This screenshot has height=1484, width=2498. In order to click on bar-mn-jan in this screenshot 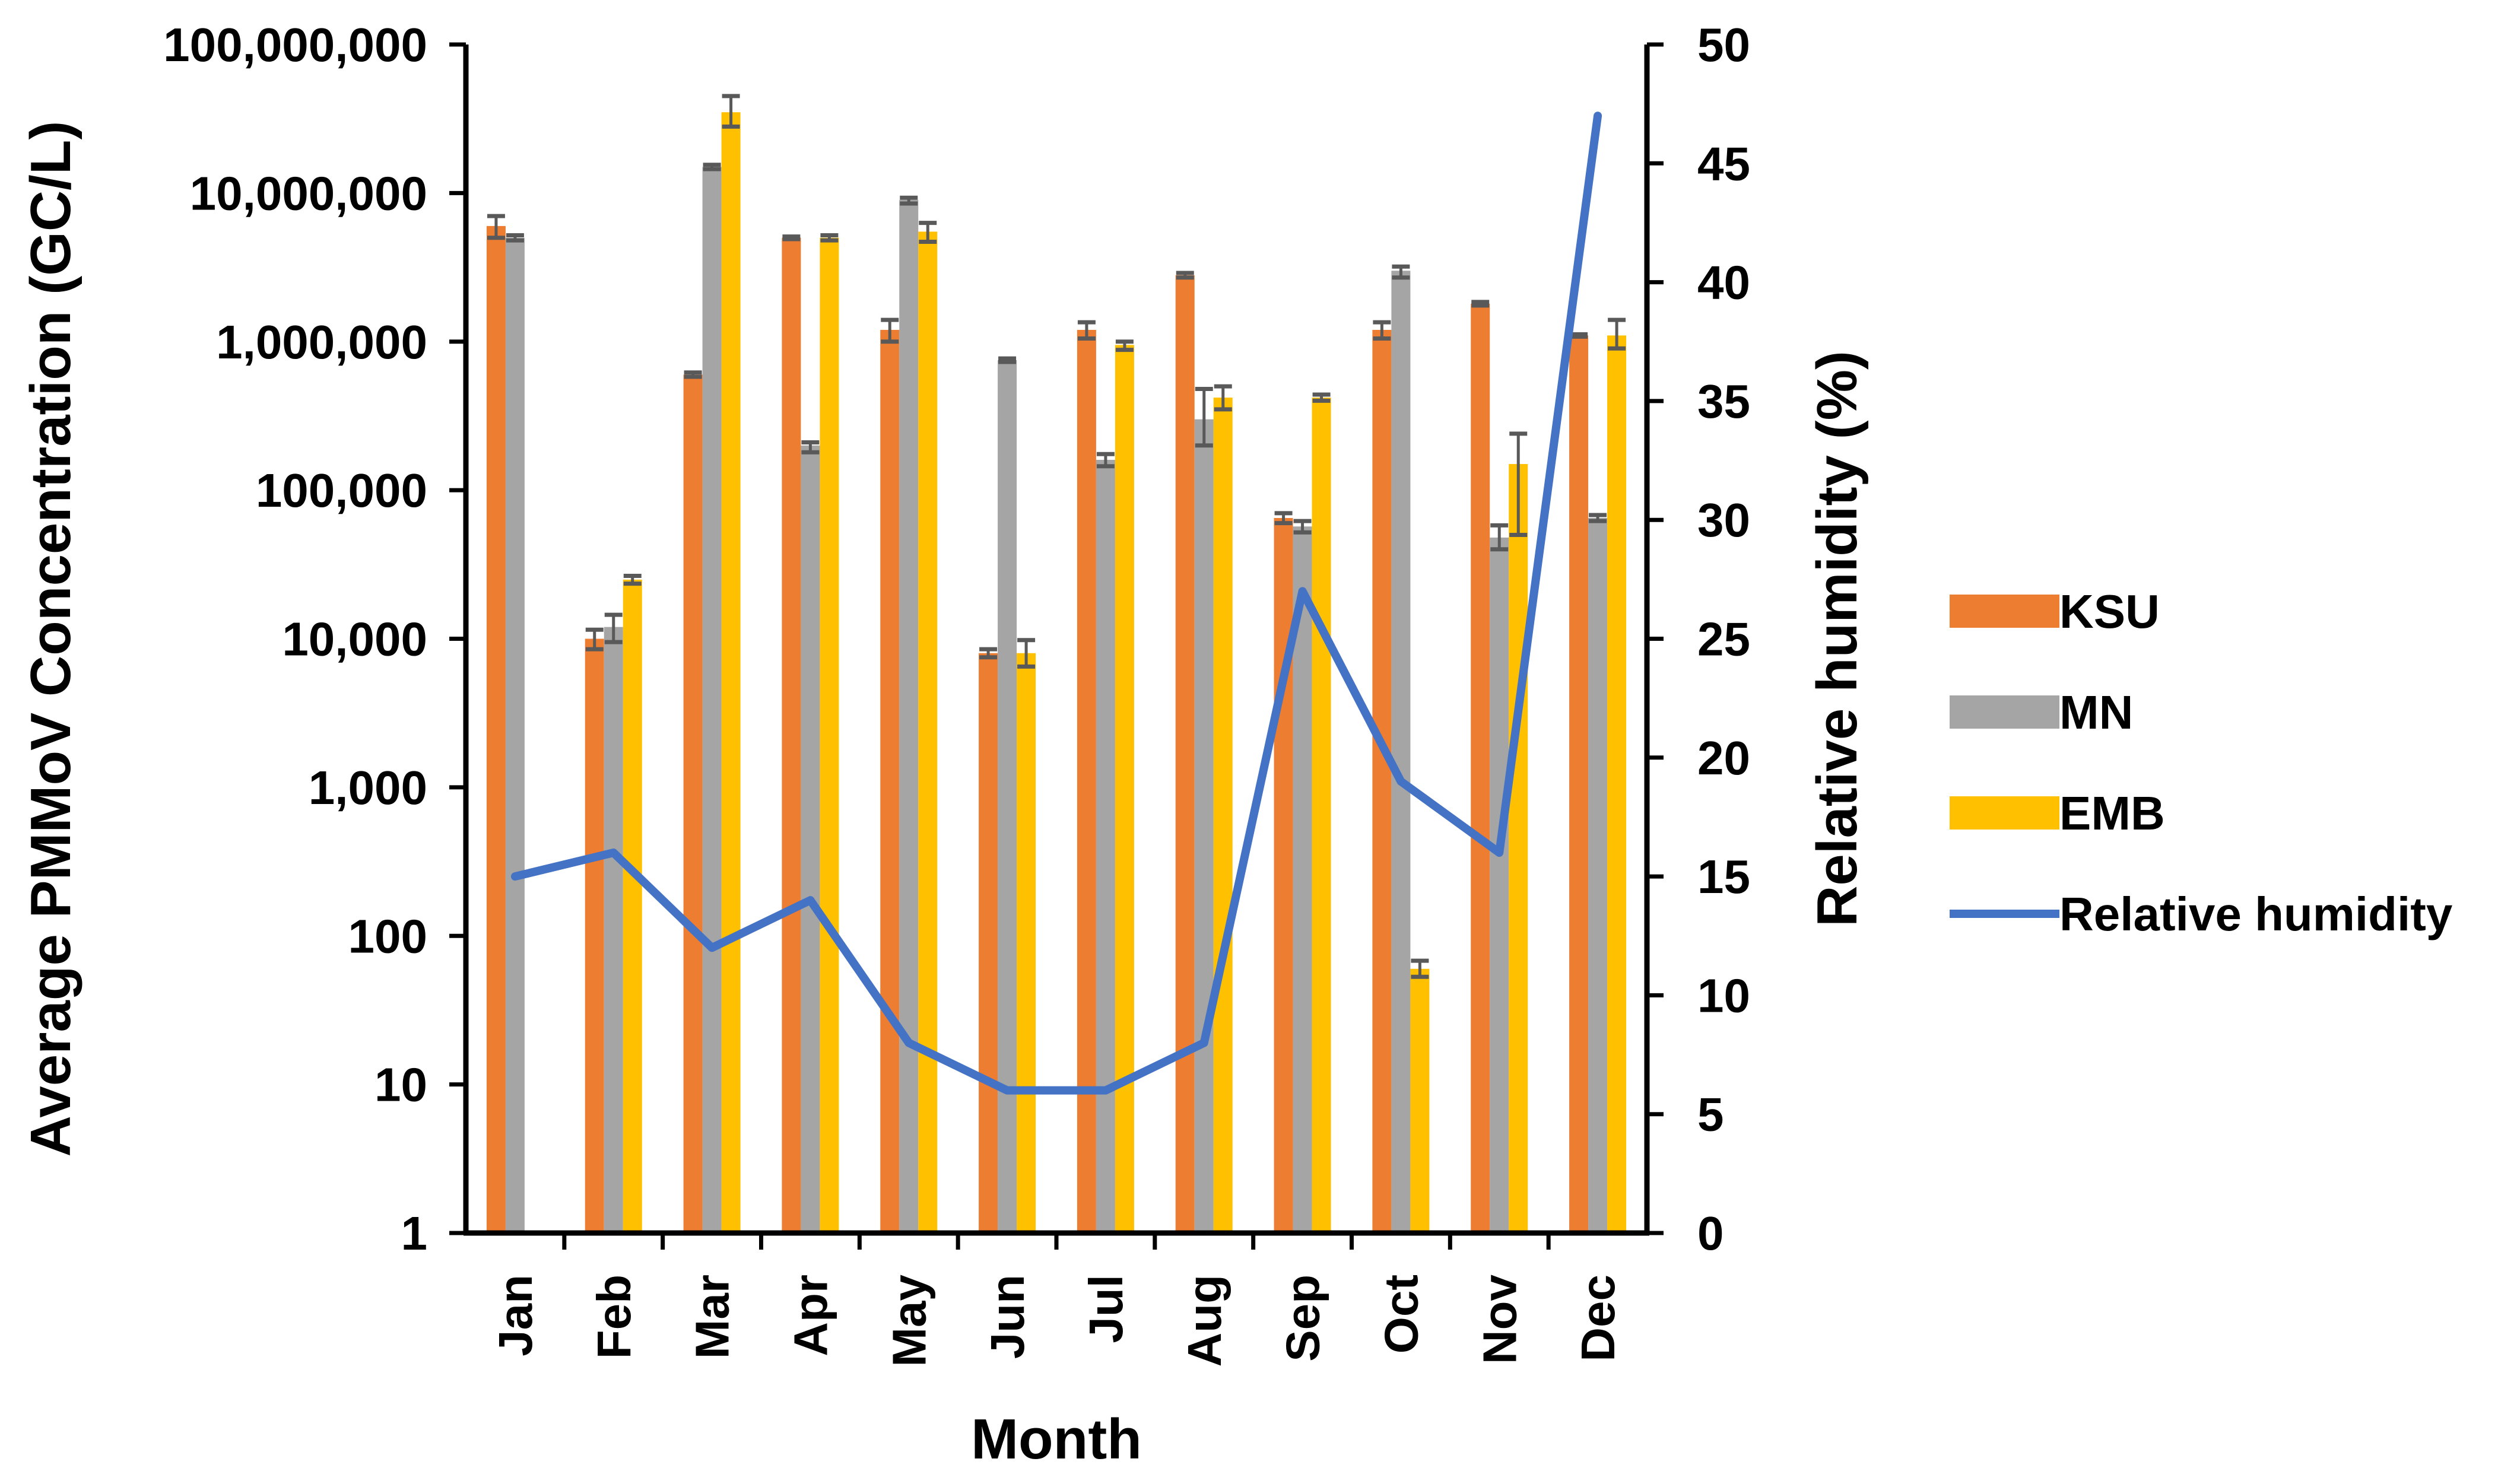, I will do `click(515, 735)`.